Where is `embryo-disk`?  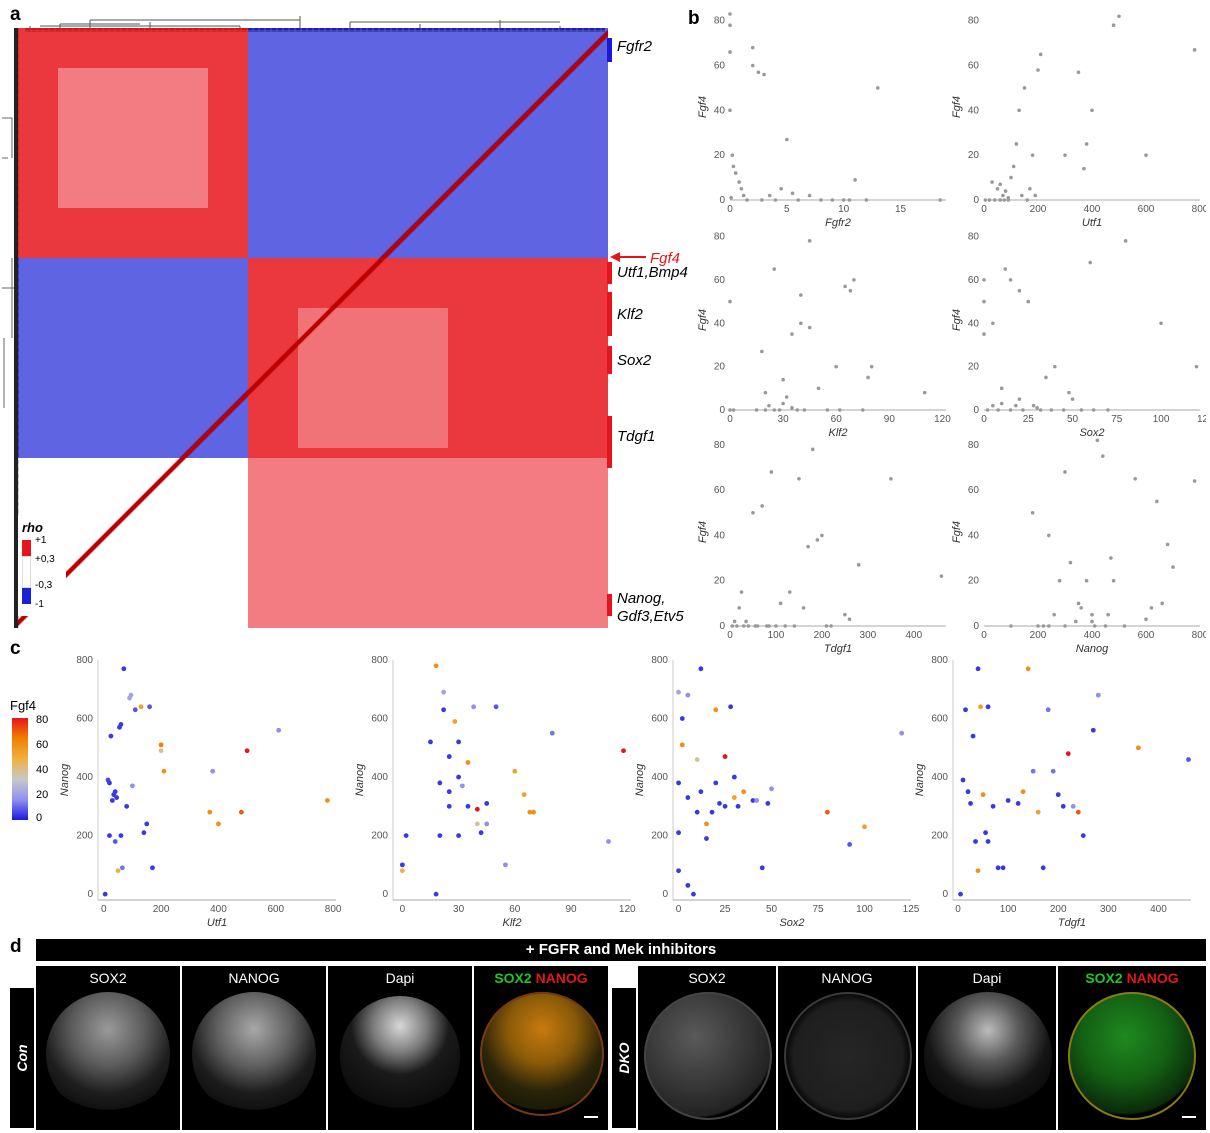
embryo-disk is located at coordinates (988, 1056).